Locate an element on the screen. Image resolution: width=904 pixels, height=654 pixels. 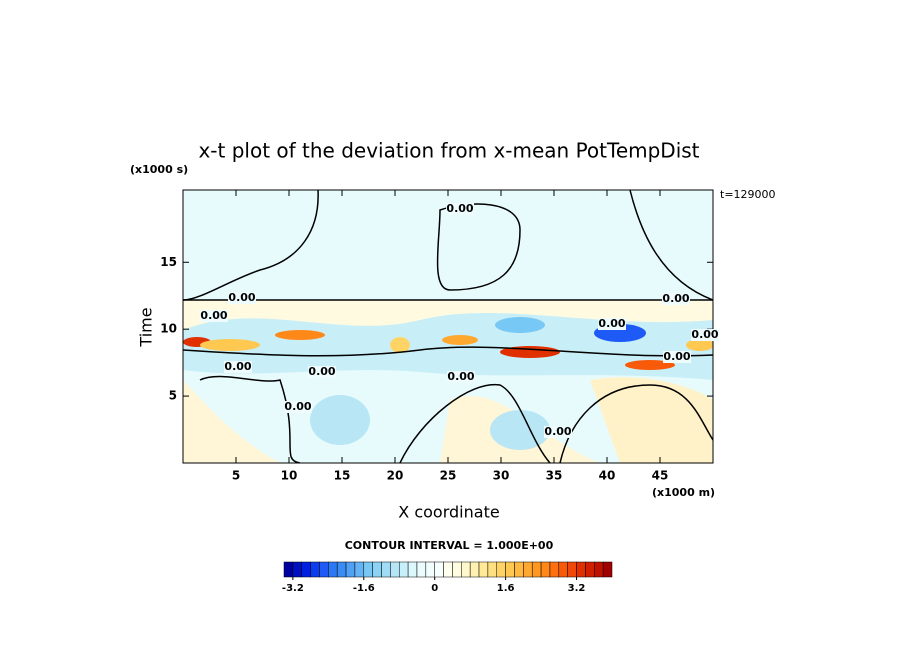
x-tick-label: 30 is located at coordinates (501, 476).